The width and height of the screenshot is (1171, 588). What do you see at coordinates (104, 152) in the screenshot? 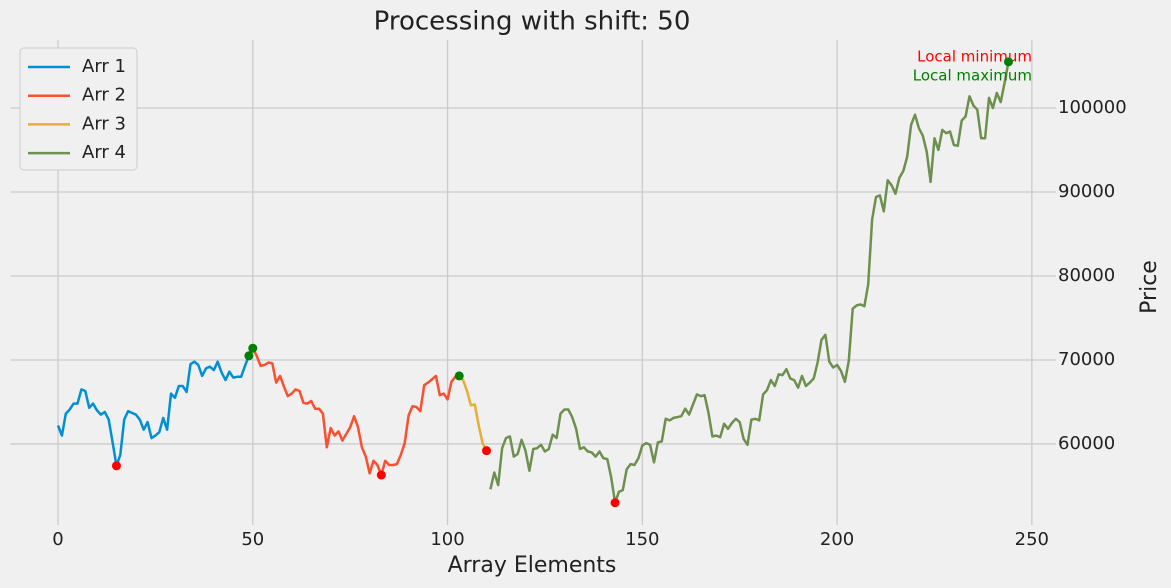
I see `legend-label: Arr 4` at bounding box center [104, 152].